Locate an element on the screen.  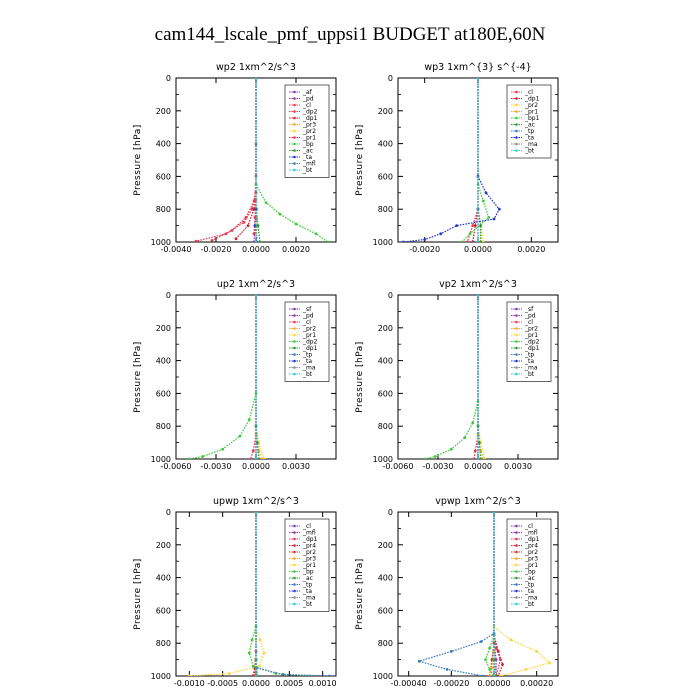
legend-label: _dp1 is located at coordinates (310, 118).